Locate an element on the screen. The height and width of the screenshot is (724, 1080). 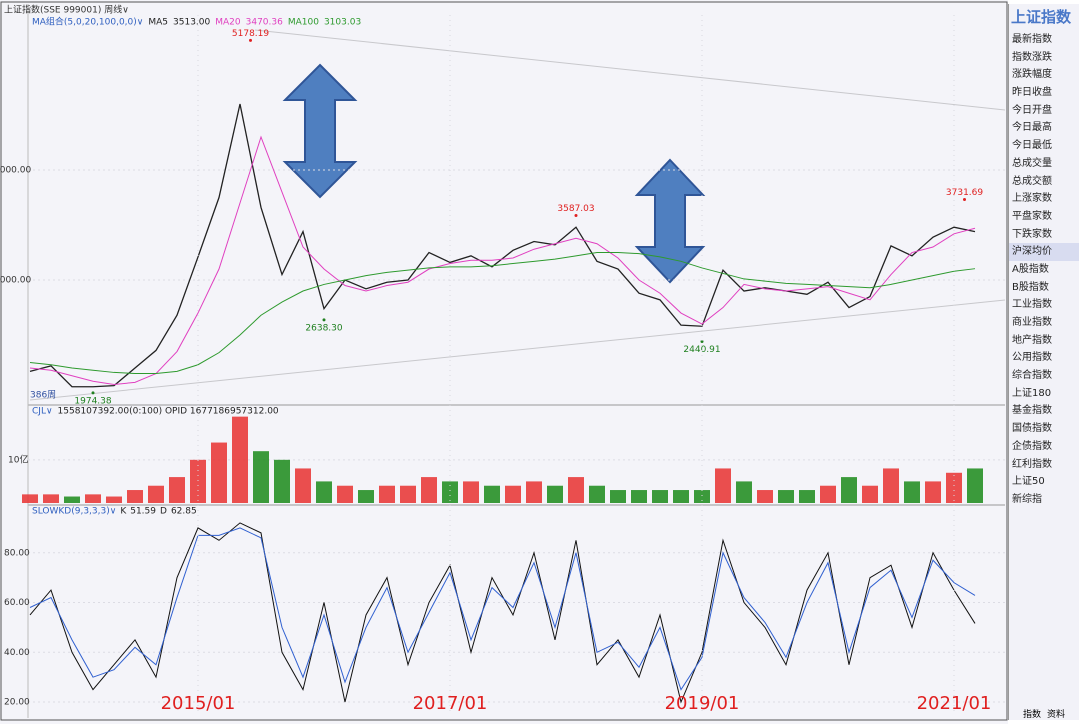
sidebar-item: 涨跌幅度 is located at coordinates (1032, 75).